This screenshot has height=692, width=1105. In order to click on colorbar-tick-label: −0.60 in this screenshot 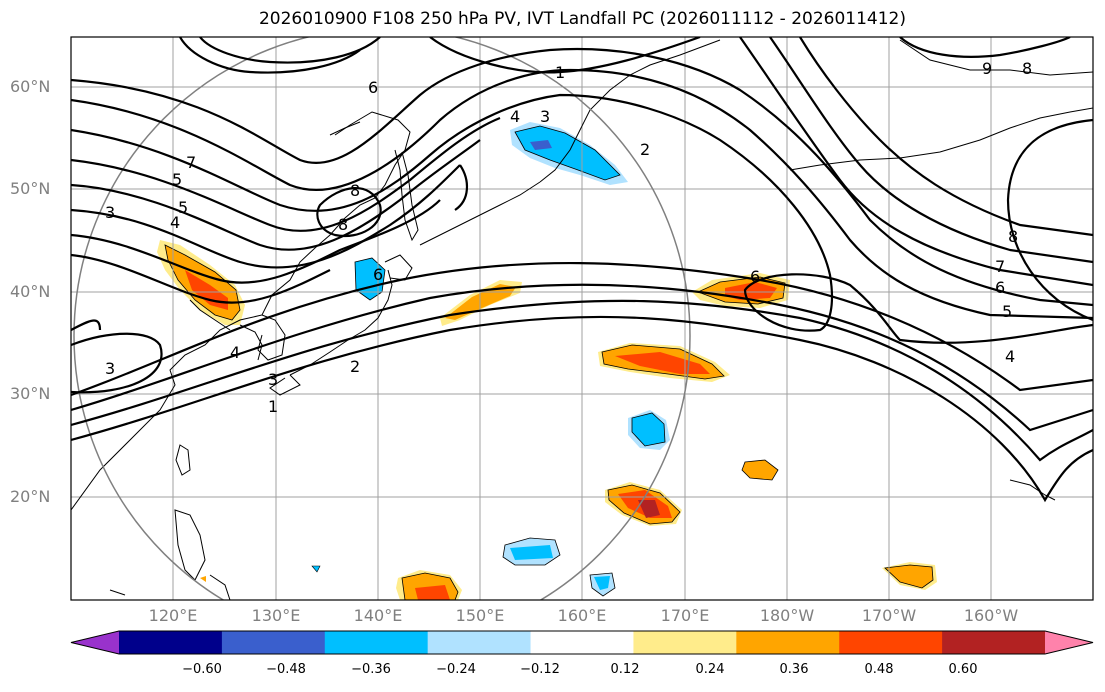, I will do `click(202, 669)`.